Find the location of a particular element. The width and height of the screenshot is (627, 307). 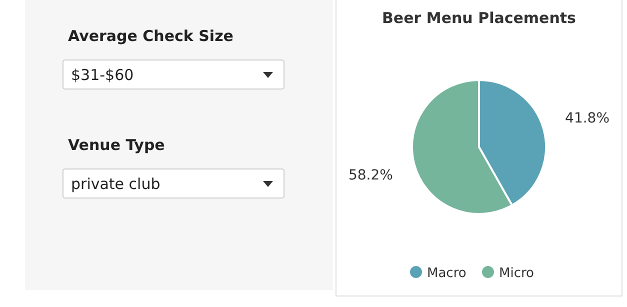

data-label: 58.2% is located at coordinates (370, 175).